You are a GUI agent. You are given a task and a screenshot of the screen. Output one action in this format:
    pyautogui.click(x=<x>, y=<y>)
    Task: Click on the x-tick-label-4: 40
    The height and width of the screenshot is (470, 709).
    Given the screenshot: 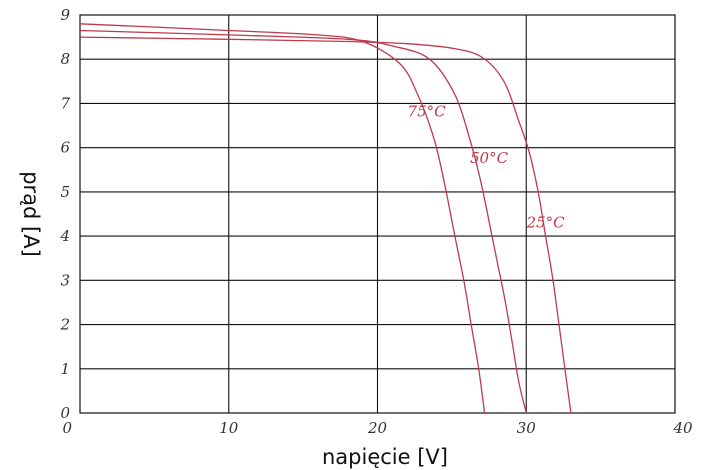 What is the action you would take?
    pyautogui.click(x=682, y=428)
    